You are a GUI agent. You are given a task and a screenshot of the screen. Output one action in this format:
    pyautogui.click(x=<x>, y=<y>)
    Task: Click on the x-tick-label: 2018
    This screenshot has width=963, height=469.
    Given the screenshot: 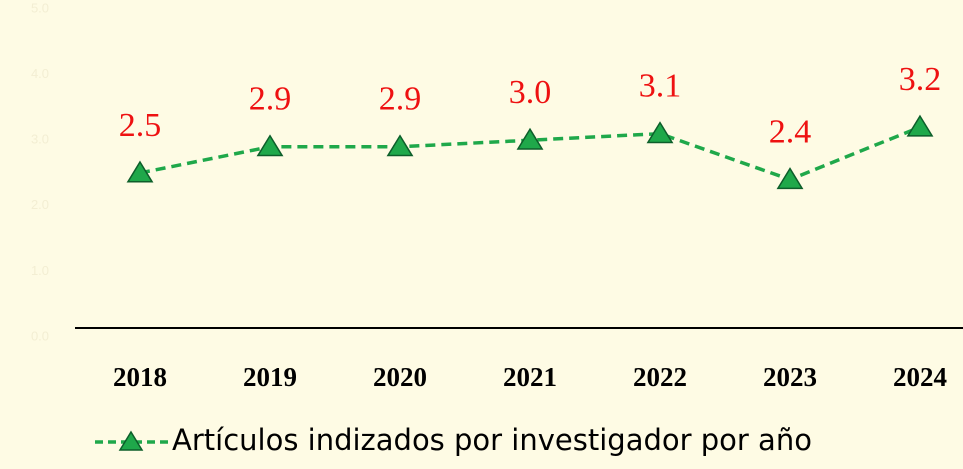 What is the action you would take?
    pyautogui.click(x=140, y=377)
    